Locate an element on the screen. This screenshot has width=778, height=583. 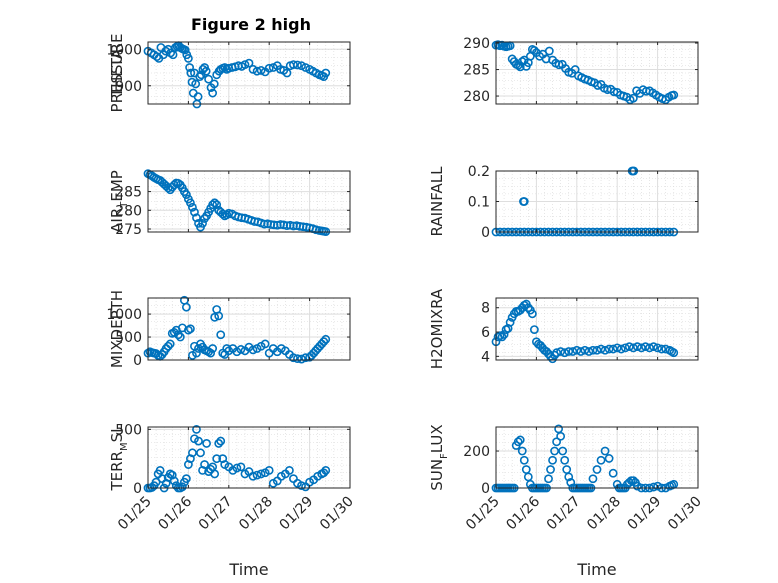
y-tick-label: 0.2 is located at coordinates (479, 172).